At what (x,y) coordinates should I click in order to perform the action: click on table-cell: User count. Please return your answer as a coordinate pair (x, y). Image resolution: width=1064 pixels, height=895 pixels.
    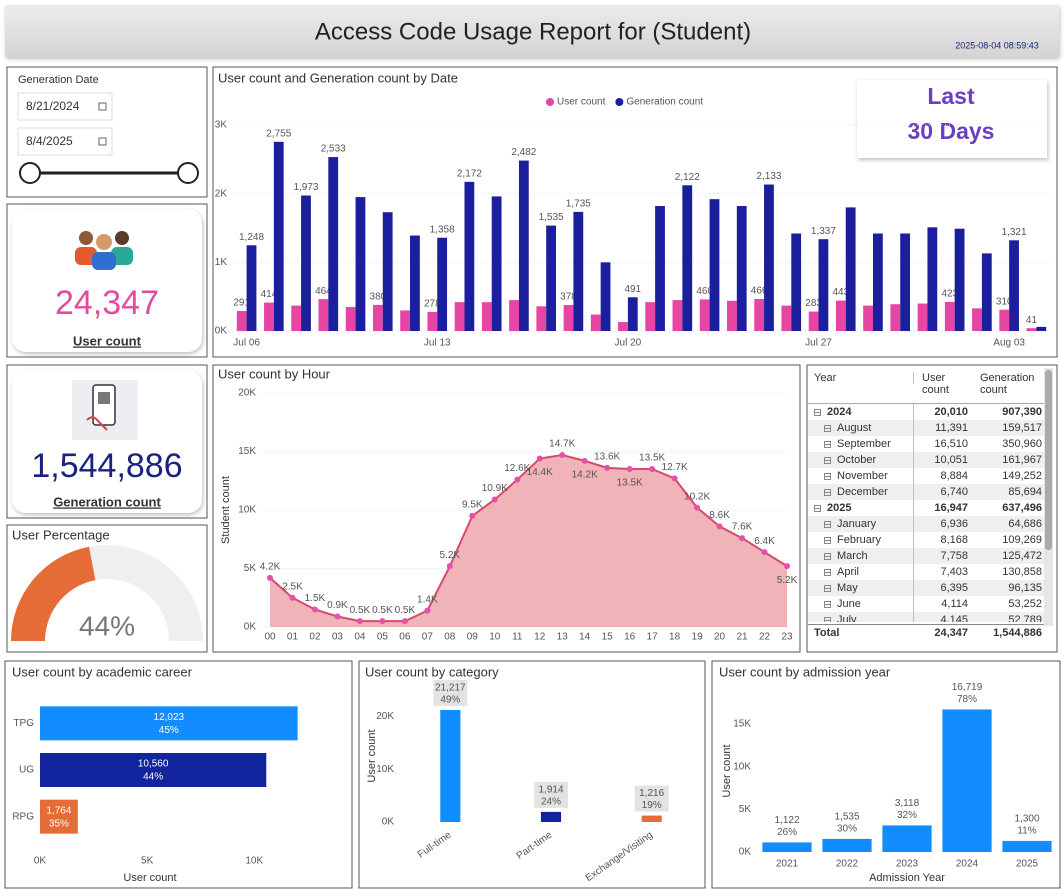
    Looking at the image, I should click on (943, 384).